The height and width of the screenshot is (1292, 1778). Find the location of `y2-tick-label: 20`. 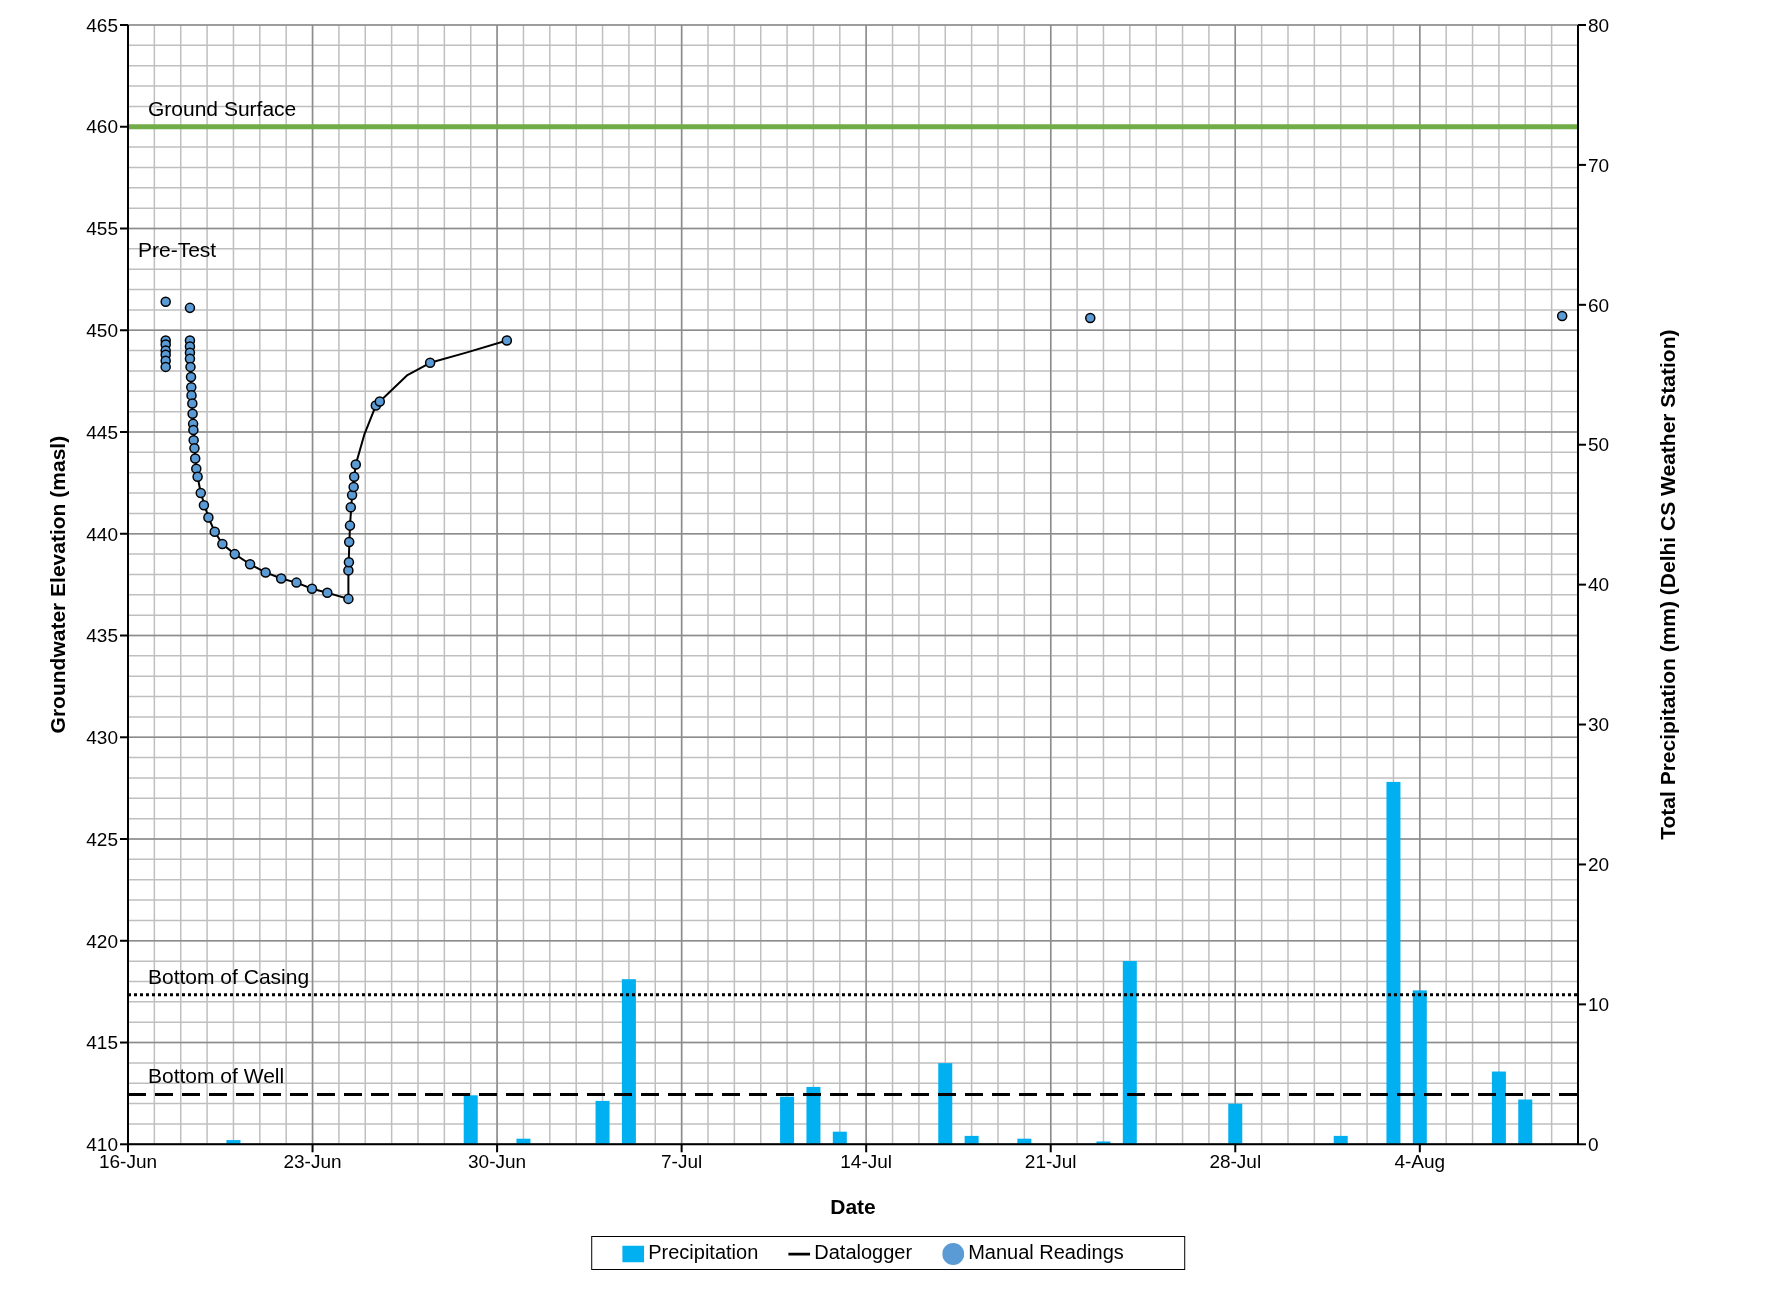

y2-tick-label: 20 is located at coordinates (1599, 865).